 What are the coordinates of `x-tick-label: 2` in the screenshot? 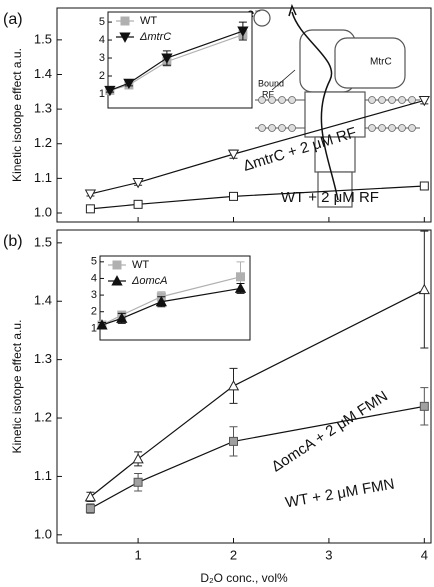 It's located at (233, 554).